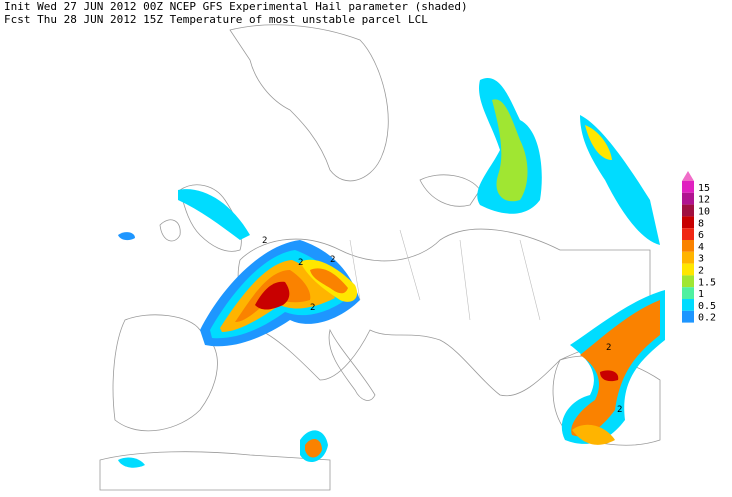 Image resolution: width=732 pixels, height=497 pixels. Describe the element at coordinates (701, 294) in the screenshot. I see `legend-label: 1` at that location.